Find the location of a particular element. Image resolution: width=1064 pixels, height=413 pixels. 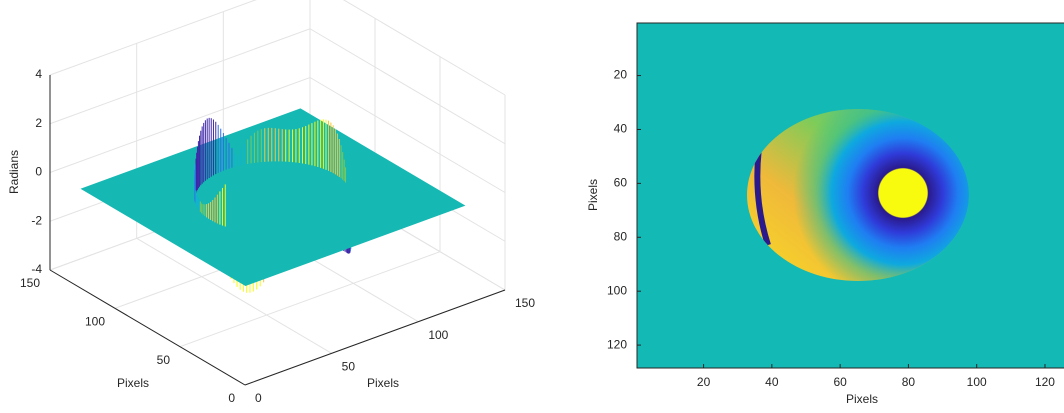

y-tick-label: 80 is located at coordinates (621, 236).